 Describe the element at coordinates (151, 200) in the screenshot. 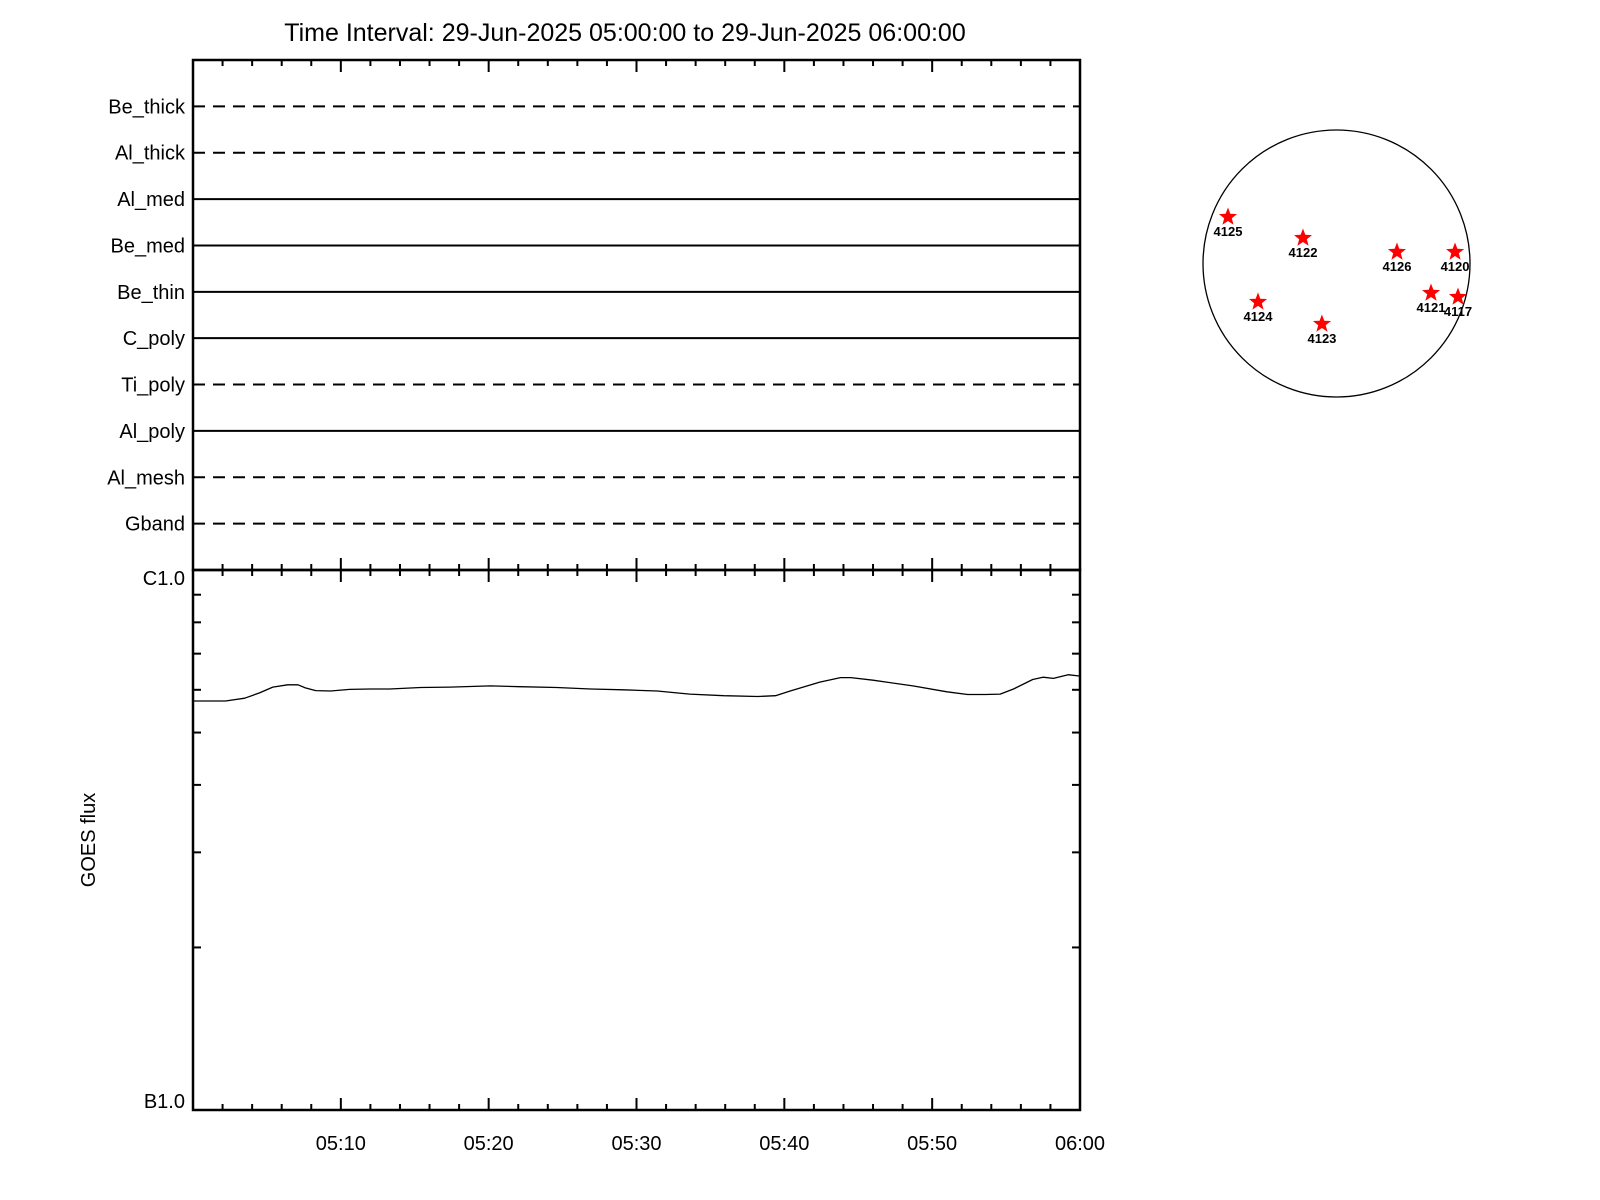

I see `filter-label-Al_med: Al_med` at that location.